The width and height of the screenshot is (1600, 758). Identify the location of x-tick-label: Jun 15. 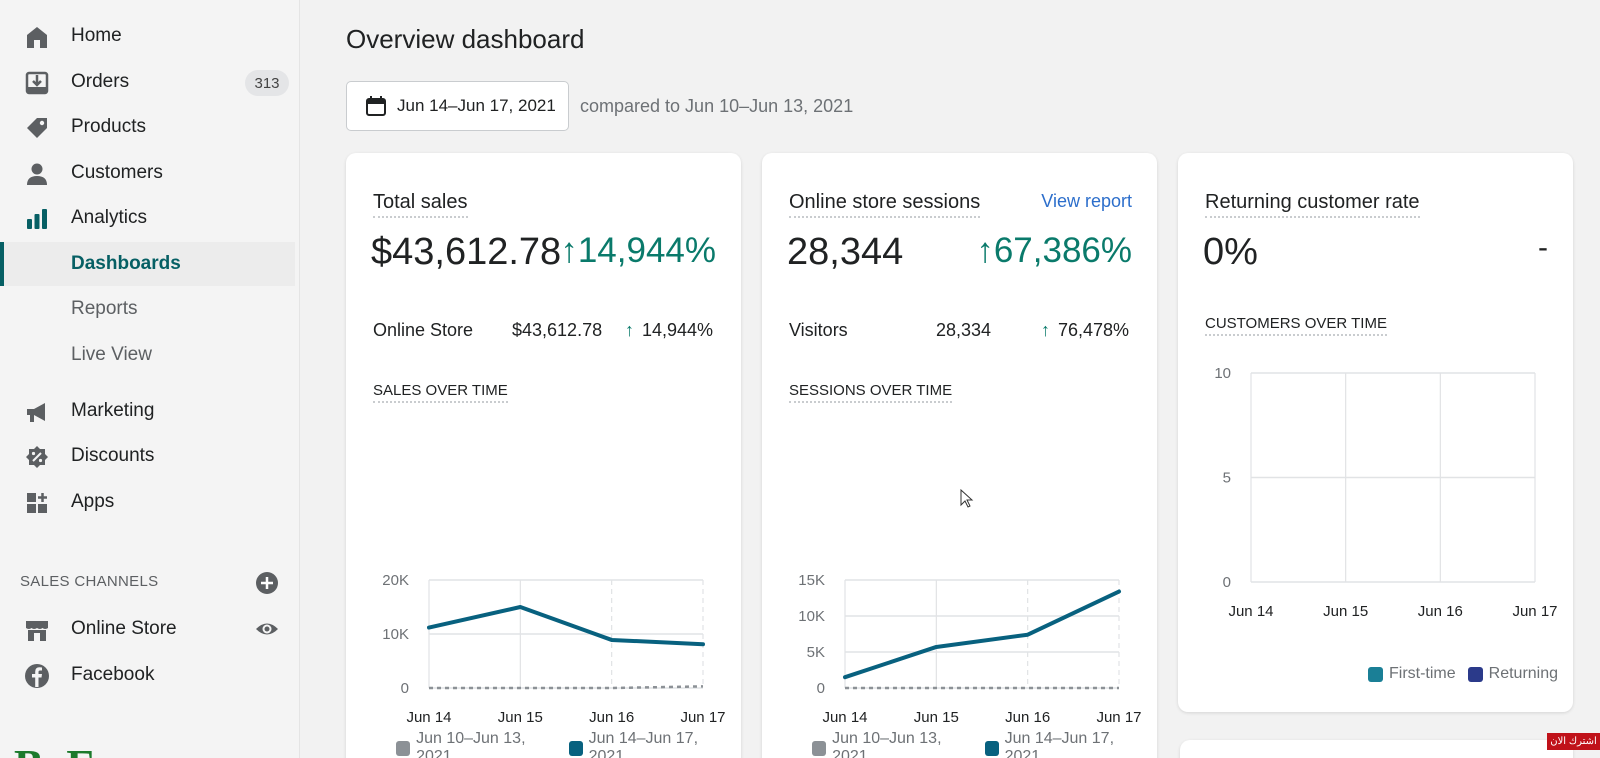
(1345, 611).